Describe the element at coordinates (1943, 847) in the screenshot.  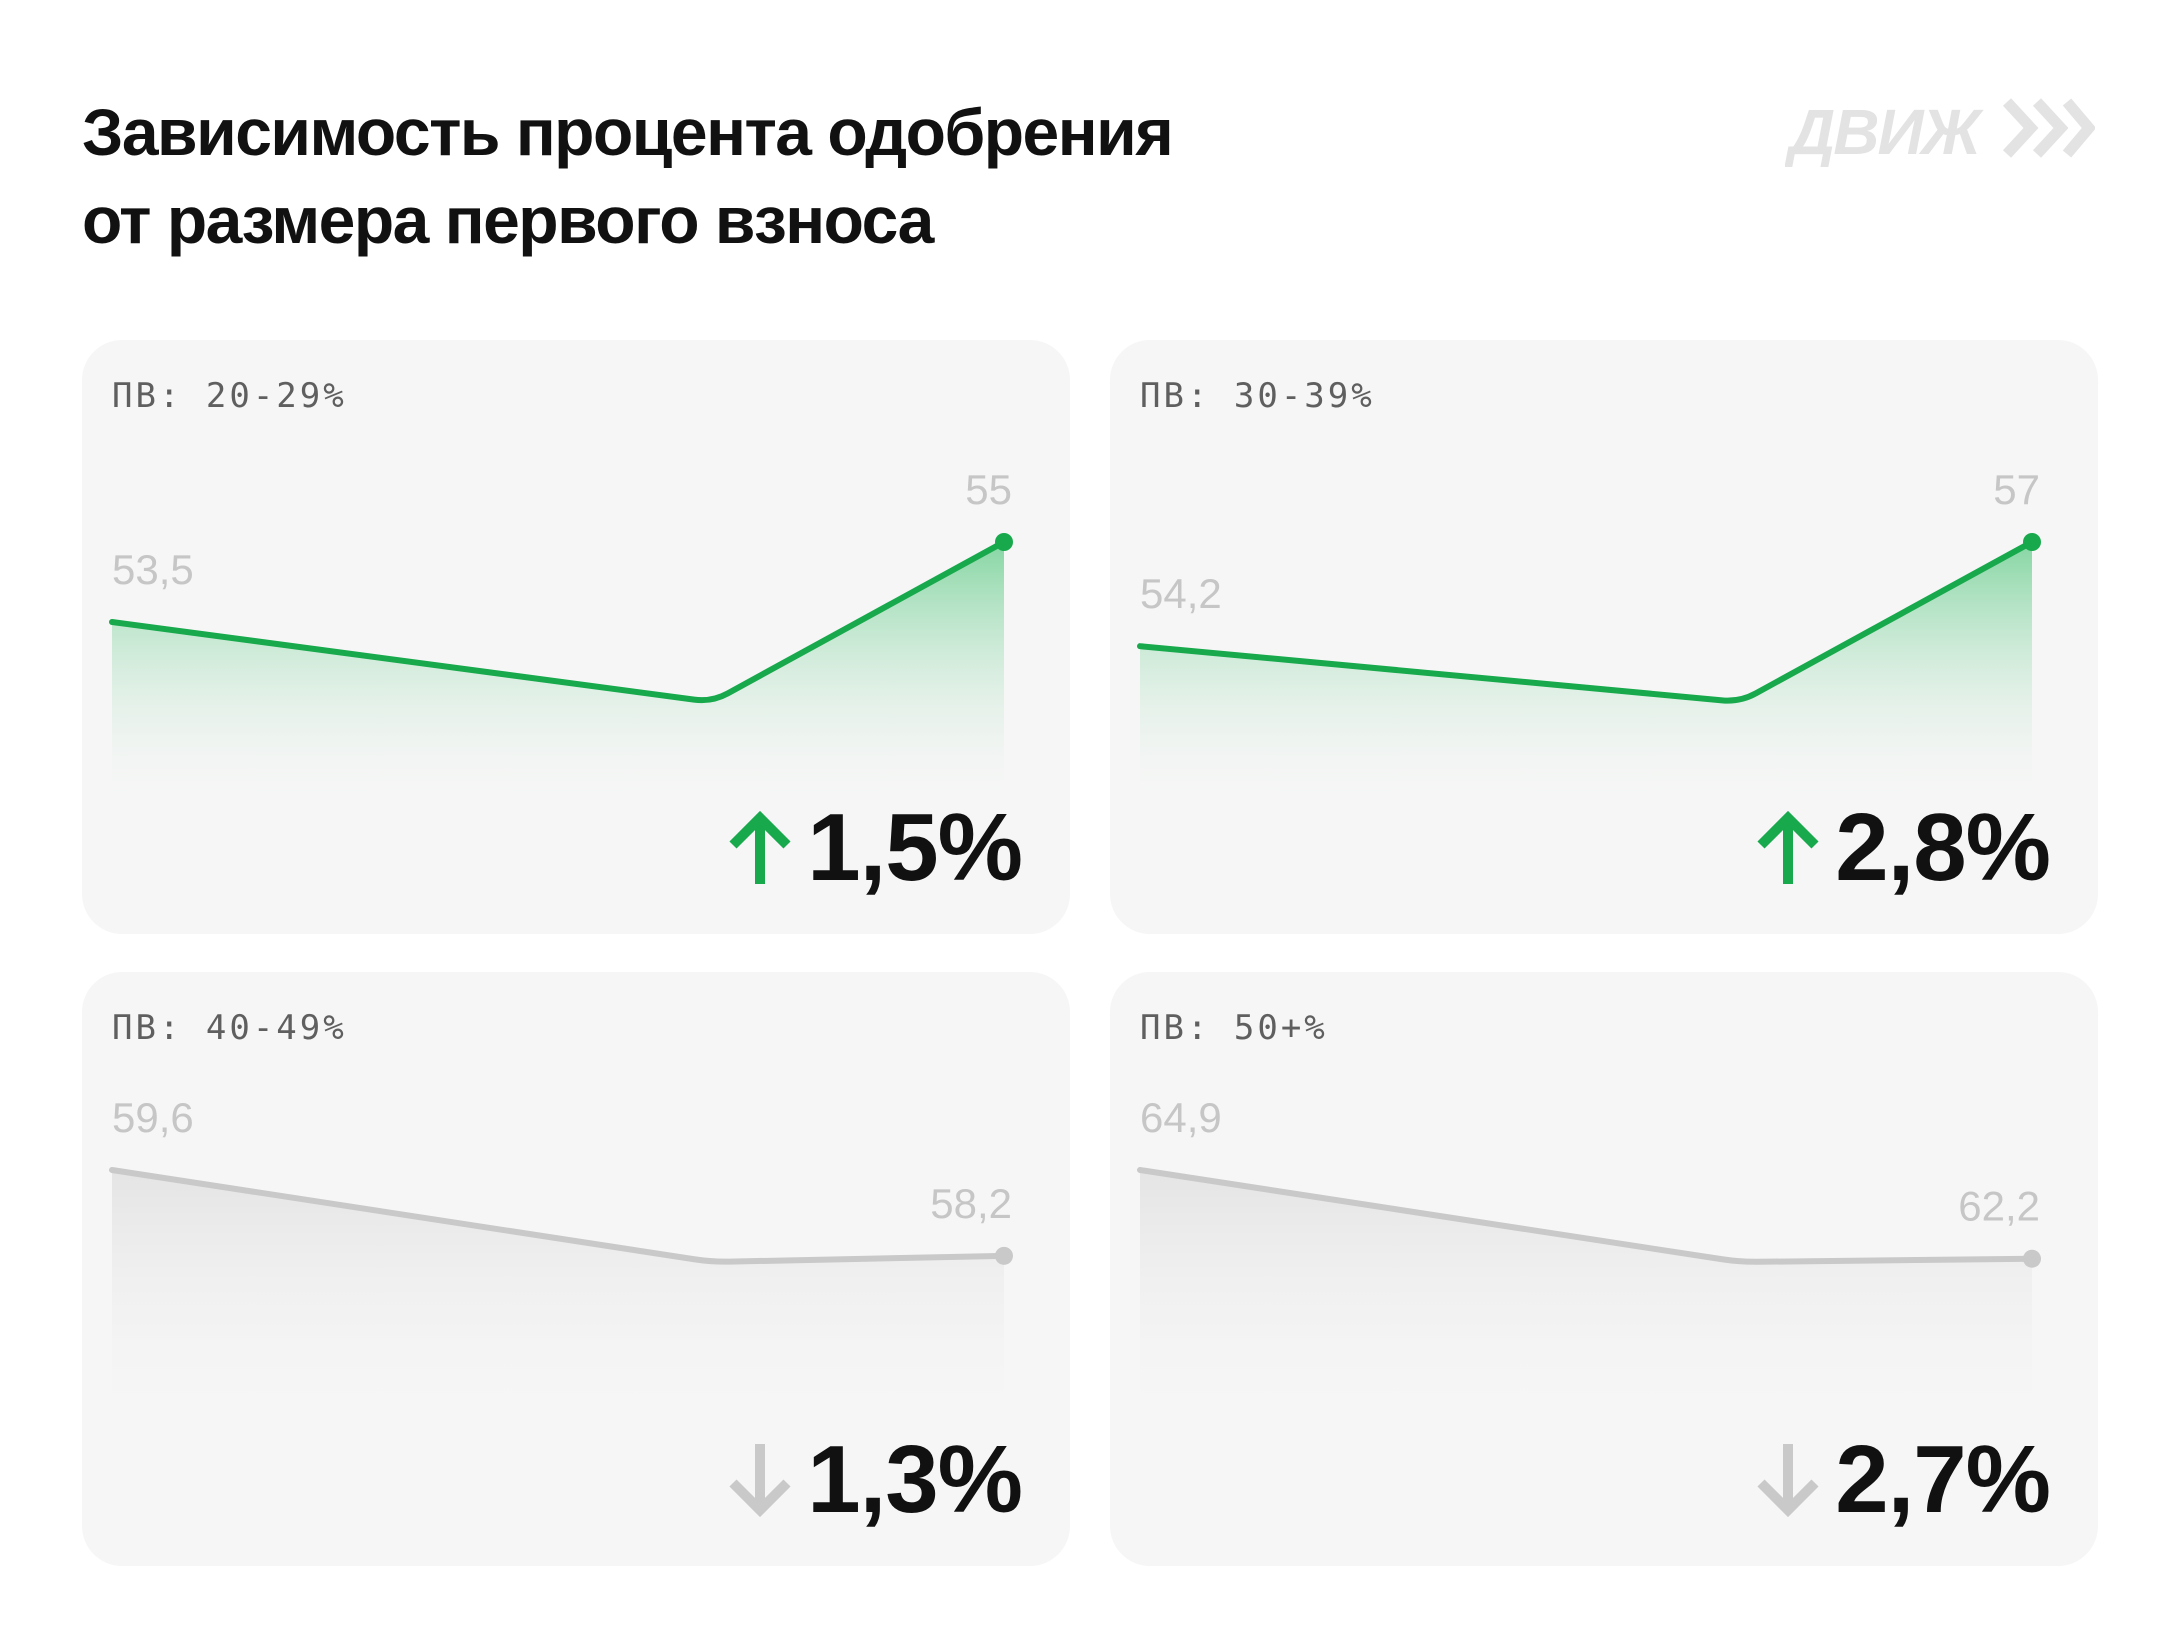
I see `change-value: 2,8%` at that location.